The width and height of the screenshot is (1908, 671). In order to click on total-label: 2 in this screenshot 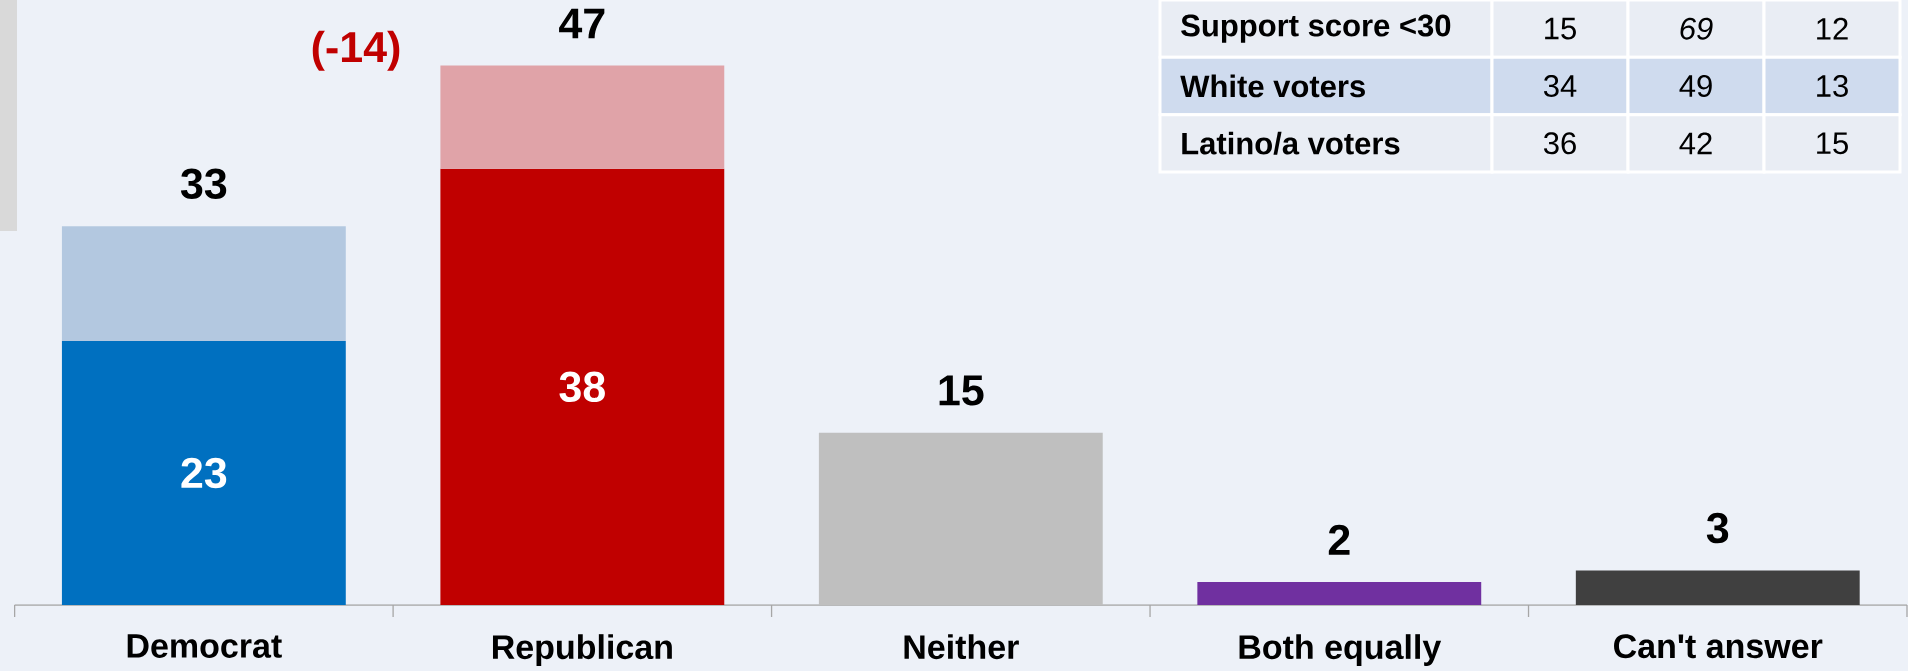, I will do `click(1339, 539)`.